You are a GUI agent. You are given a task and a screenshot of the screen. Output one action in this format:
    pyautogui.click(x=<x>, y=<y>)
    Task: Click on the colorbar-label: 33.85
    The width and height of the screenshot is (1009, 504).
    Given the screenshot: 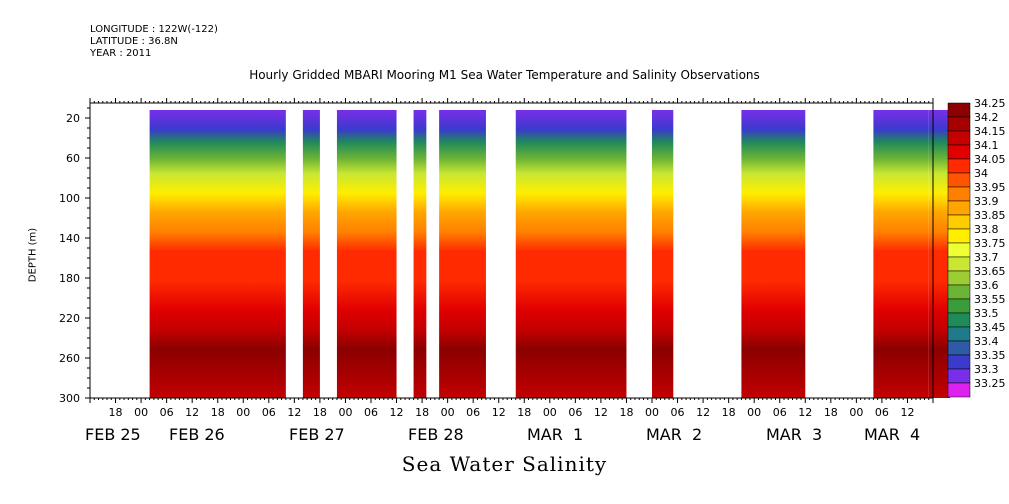 What is the action you would take?
    pyautogui.click(x=990, y=215)
    